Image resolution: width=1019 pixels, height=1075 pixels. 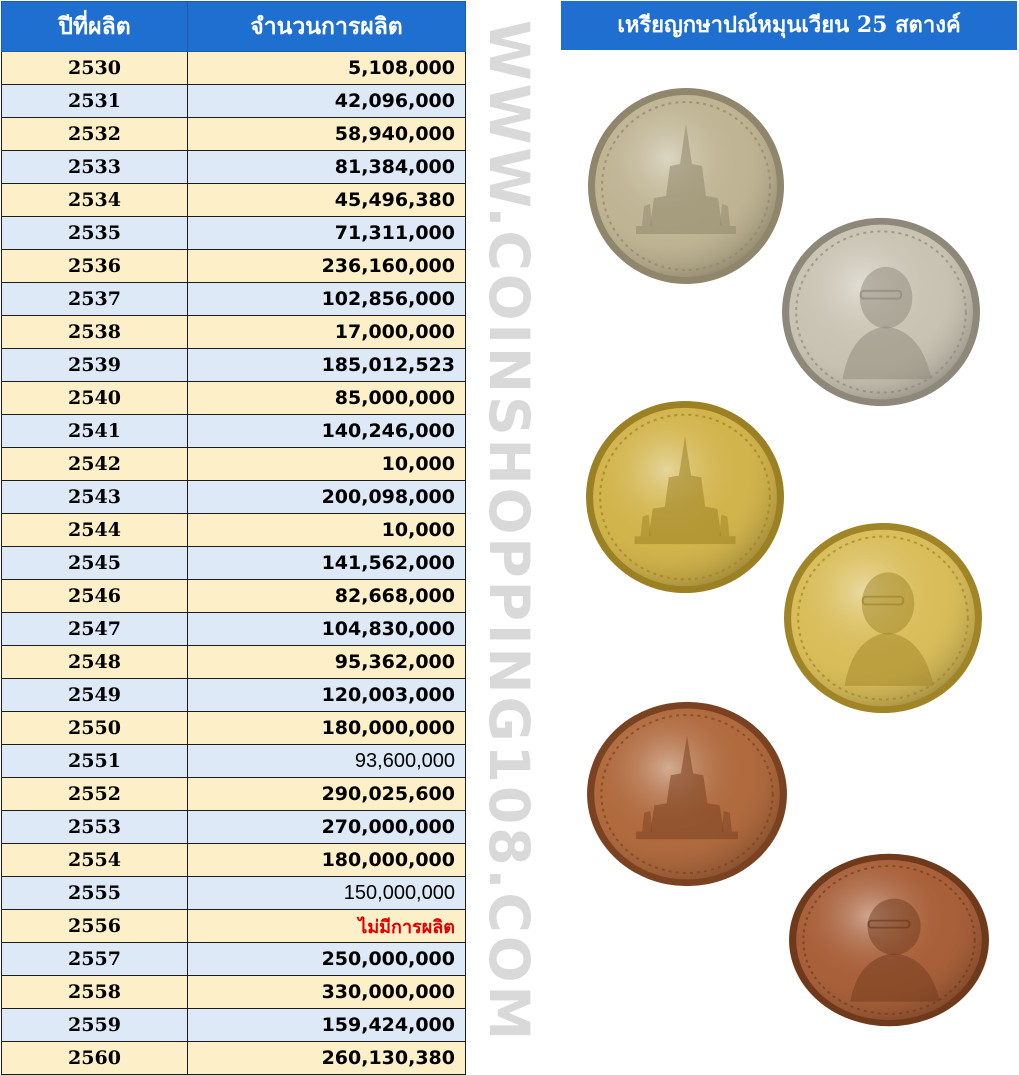 I want to click on table-row: 2549 120,003,000, so click(x=233, y=695).